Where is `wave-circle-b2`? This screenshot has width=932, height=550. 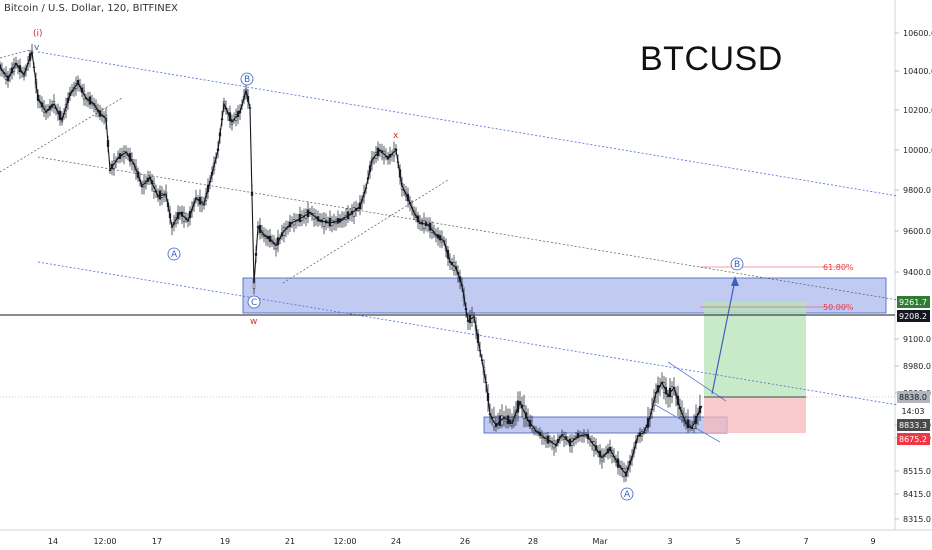 wave-circle-b2 is located at coordinates (737, 264).